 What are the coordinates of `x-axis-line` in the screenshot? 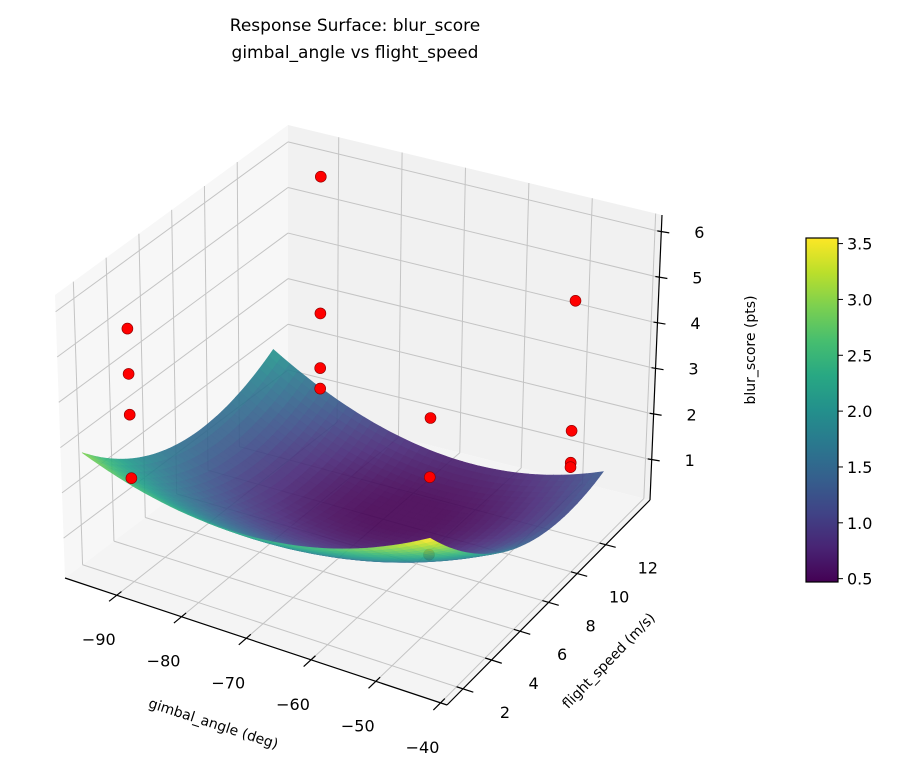 It's located at (256, 641).